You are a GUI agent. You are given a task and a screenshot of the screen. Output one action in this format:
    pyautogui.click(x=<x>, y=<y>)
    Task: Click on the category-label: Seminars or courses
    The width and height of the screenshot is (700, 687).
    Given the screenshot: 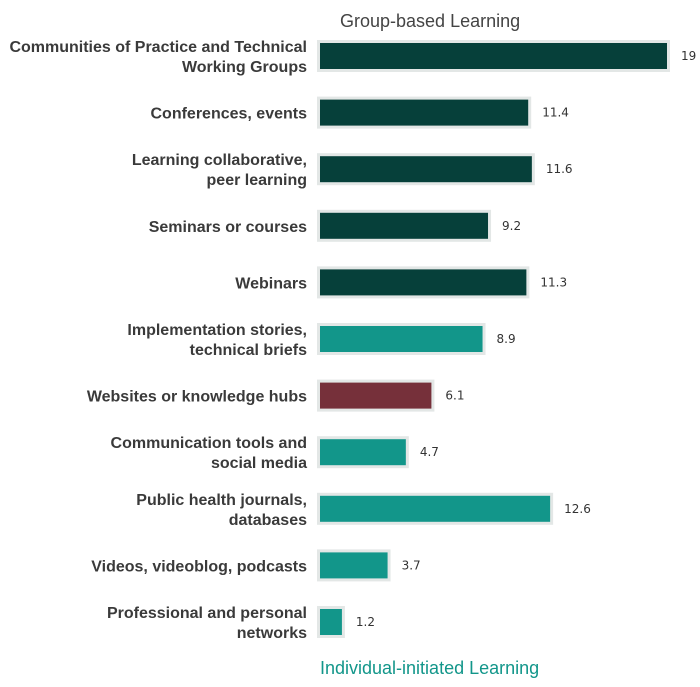 What is the action you would take?
    pyautogui.click(x=228, y=227)
    